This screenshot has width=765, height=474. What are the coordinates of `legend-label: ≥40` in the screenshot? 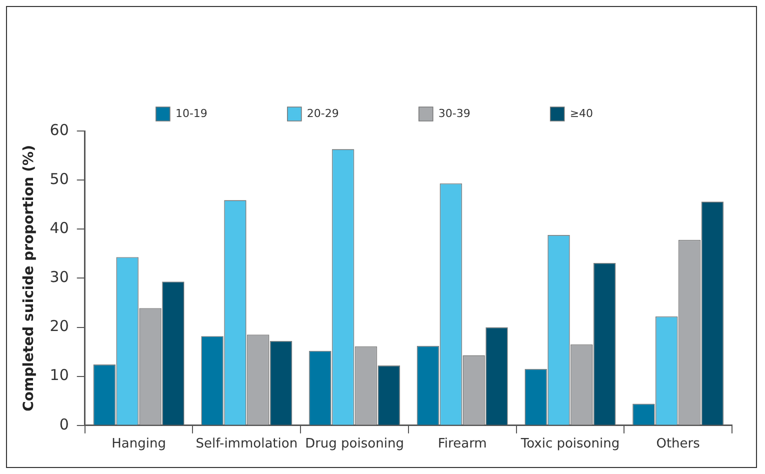 It's located at (582, 113).